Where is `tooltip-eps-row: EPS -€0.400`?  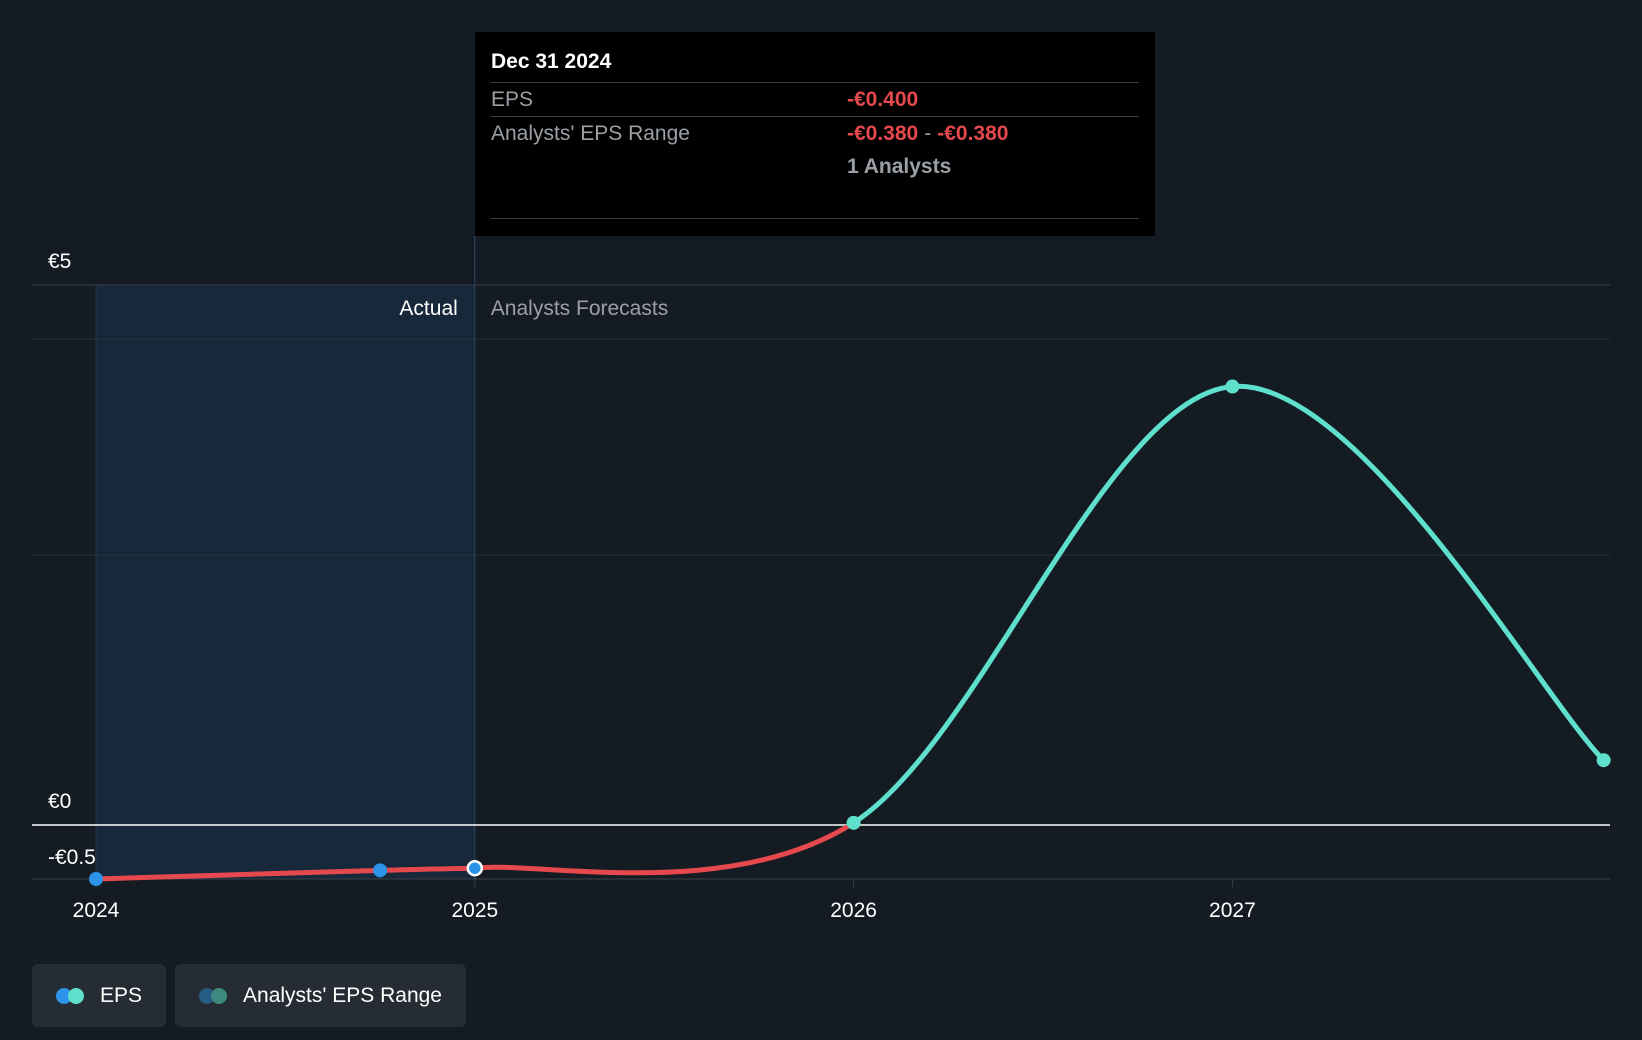
tooltip-eps-row: EPS -€0.400 is located at coordinates (815, 99).